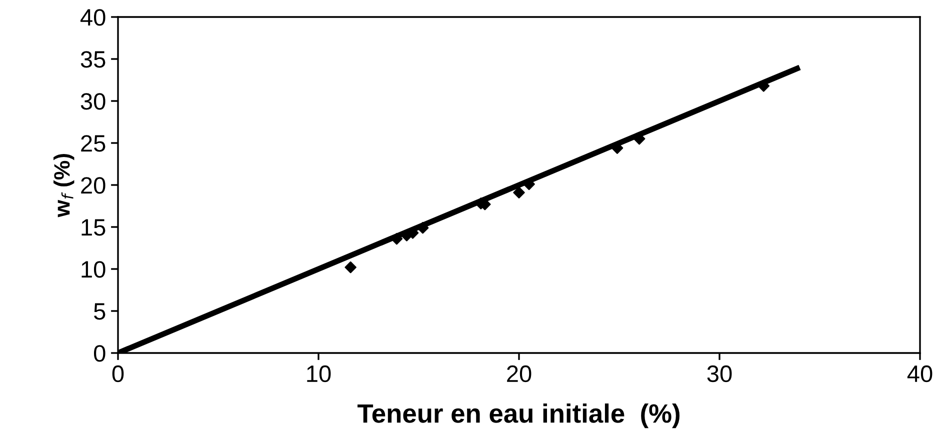 This screenshot has width=941, height=447. What do you see at coordinates (93, 59) in the screenshot?
I see `y-tick-label: 35` at bounding box center [93, 59].